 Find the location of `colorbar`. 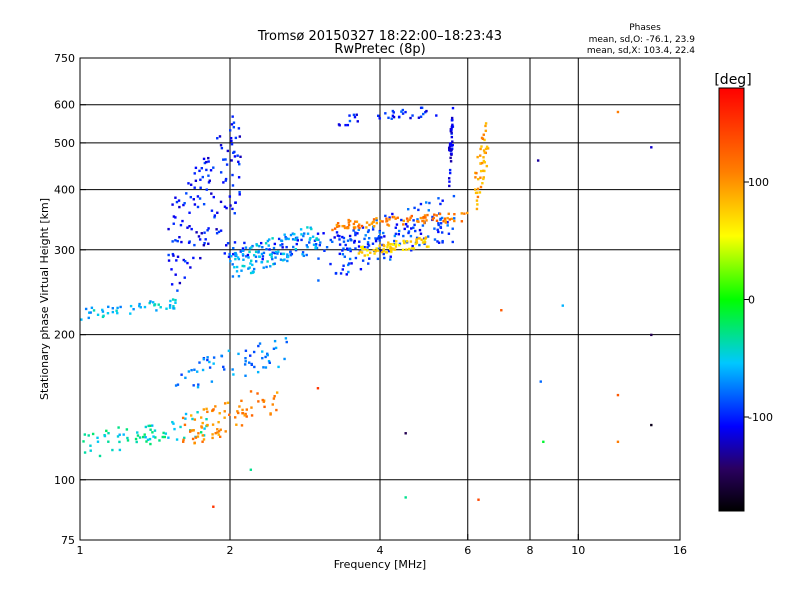

colorbar is located at coordinates (731, 299).